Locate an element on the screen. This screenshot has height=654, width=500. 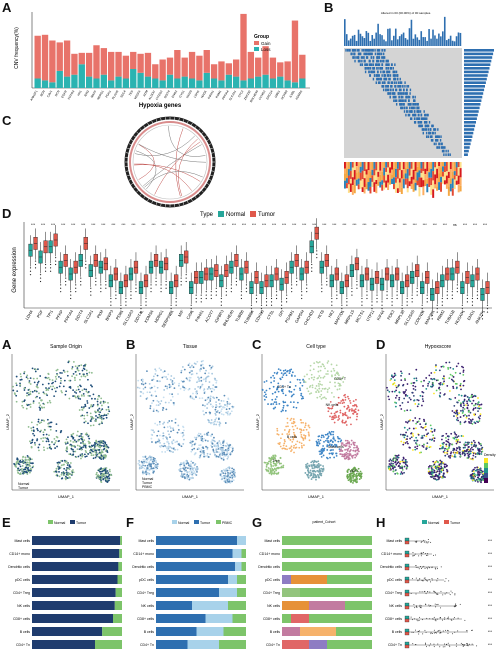
cnv-tick-label: ANKZF1 is located at coordinates (33, 95).